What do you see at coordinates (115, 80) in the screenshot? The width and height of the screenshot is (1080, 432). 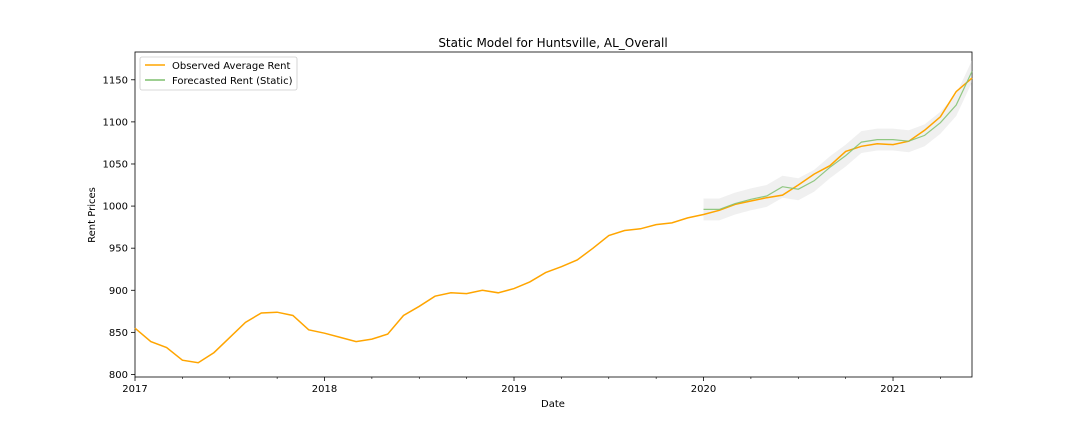 I see `y-tick-label: 1150` at bounding box center [115, 80].